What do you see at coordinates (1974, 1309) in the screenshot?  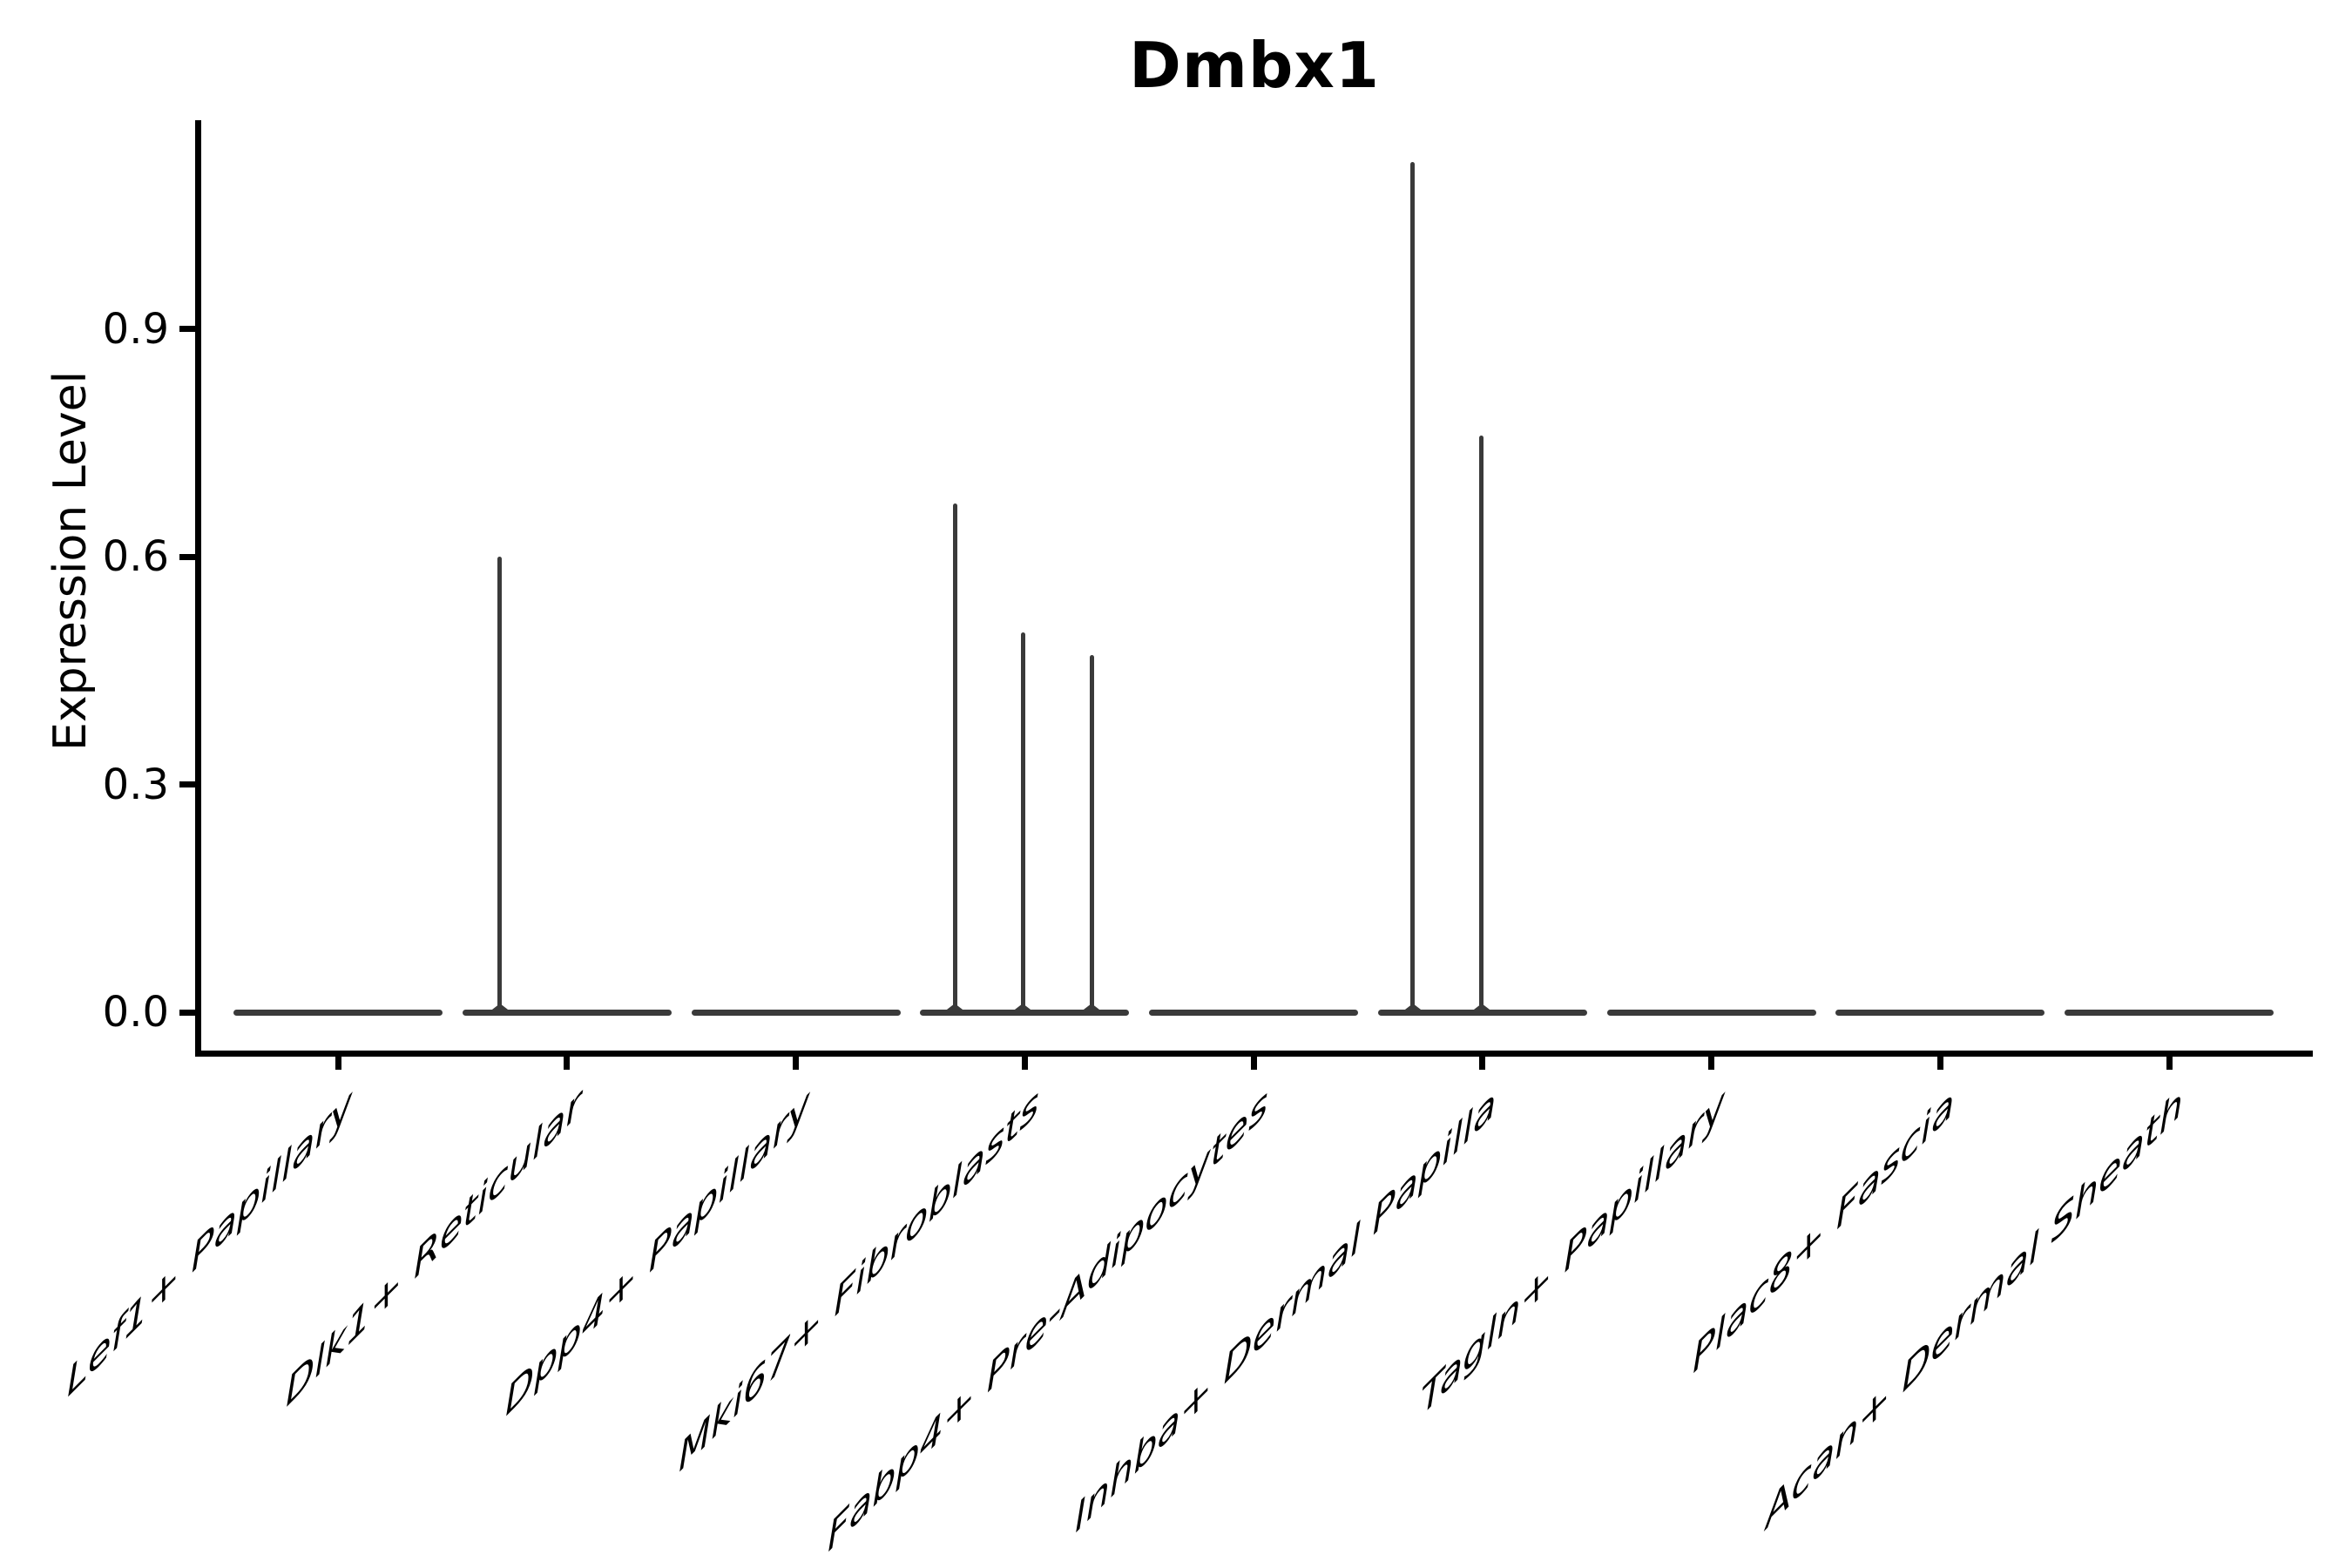 I see `x-tick-label: Acan+ Dermal Sheath` at bounding box center [1974, 1309].